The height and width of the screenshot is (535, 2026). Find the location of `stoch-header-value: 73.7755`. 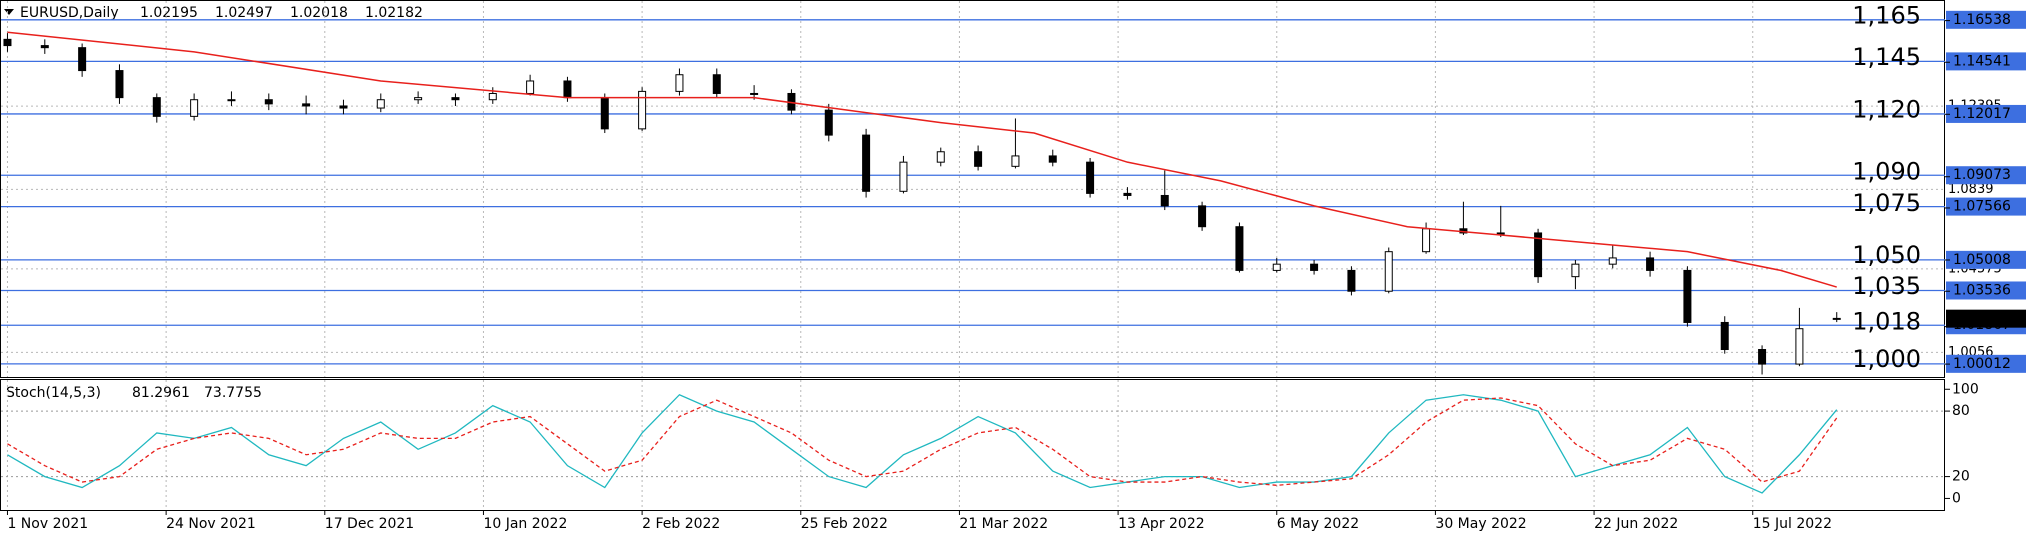

stoch-header-value: 73.7755 is located at coordinates (233, 393).